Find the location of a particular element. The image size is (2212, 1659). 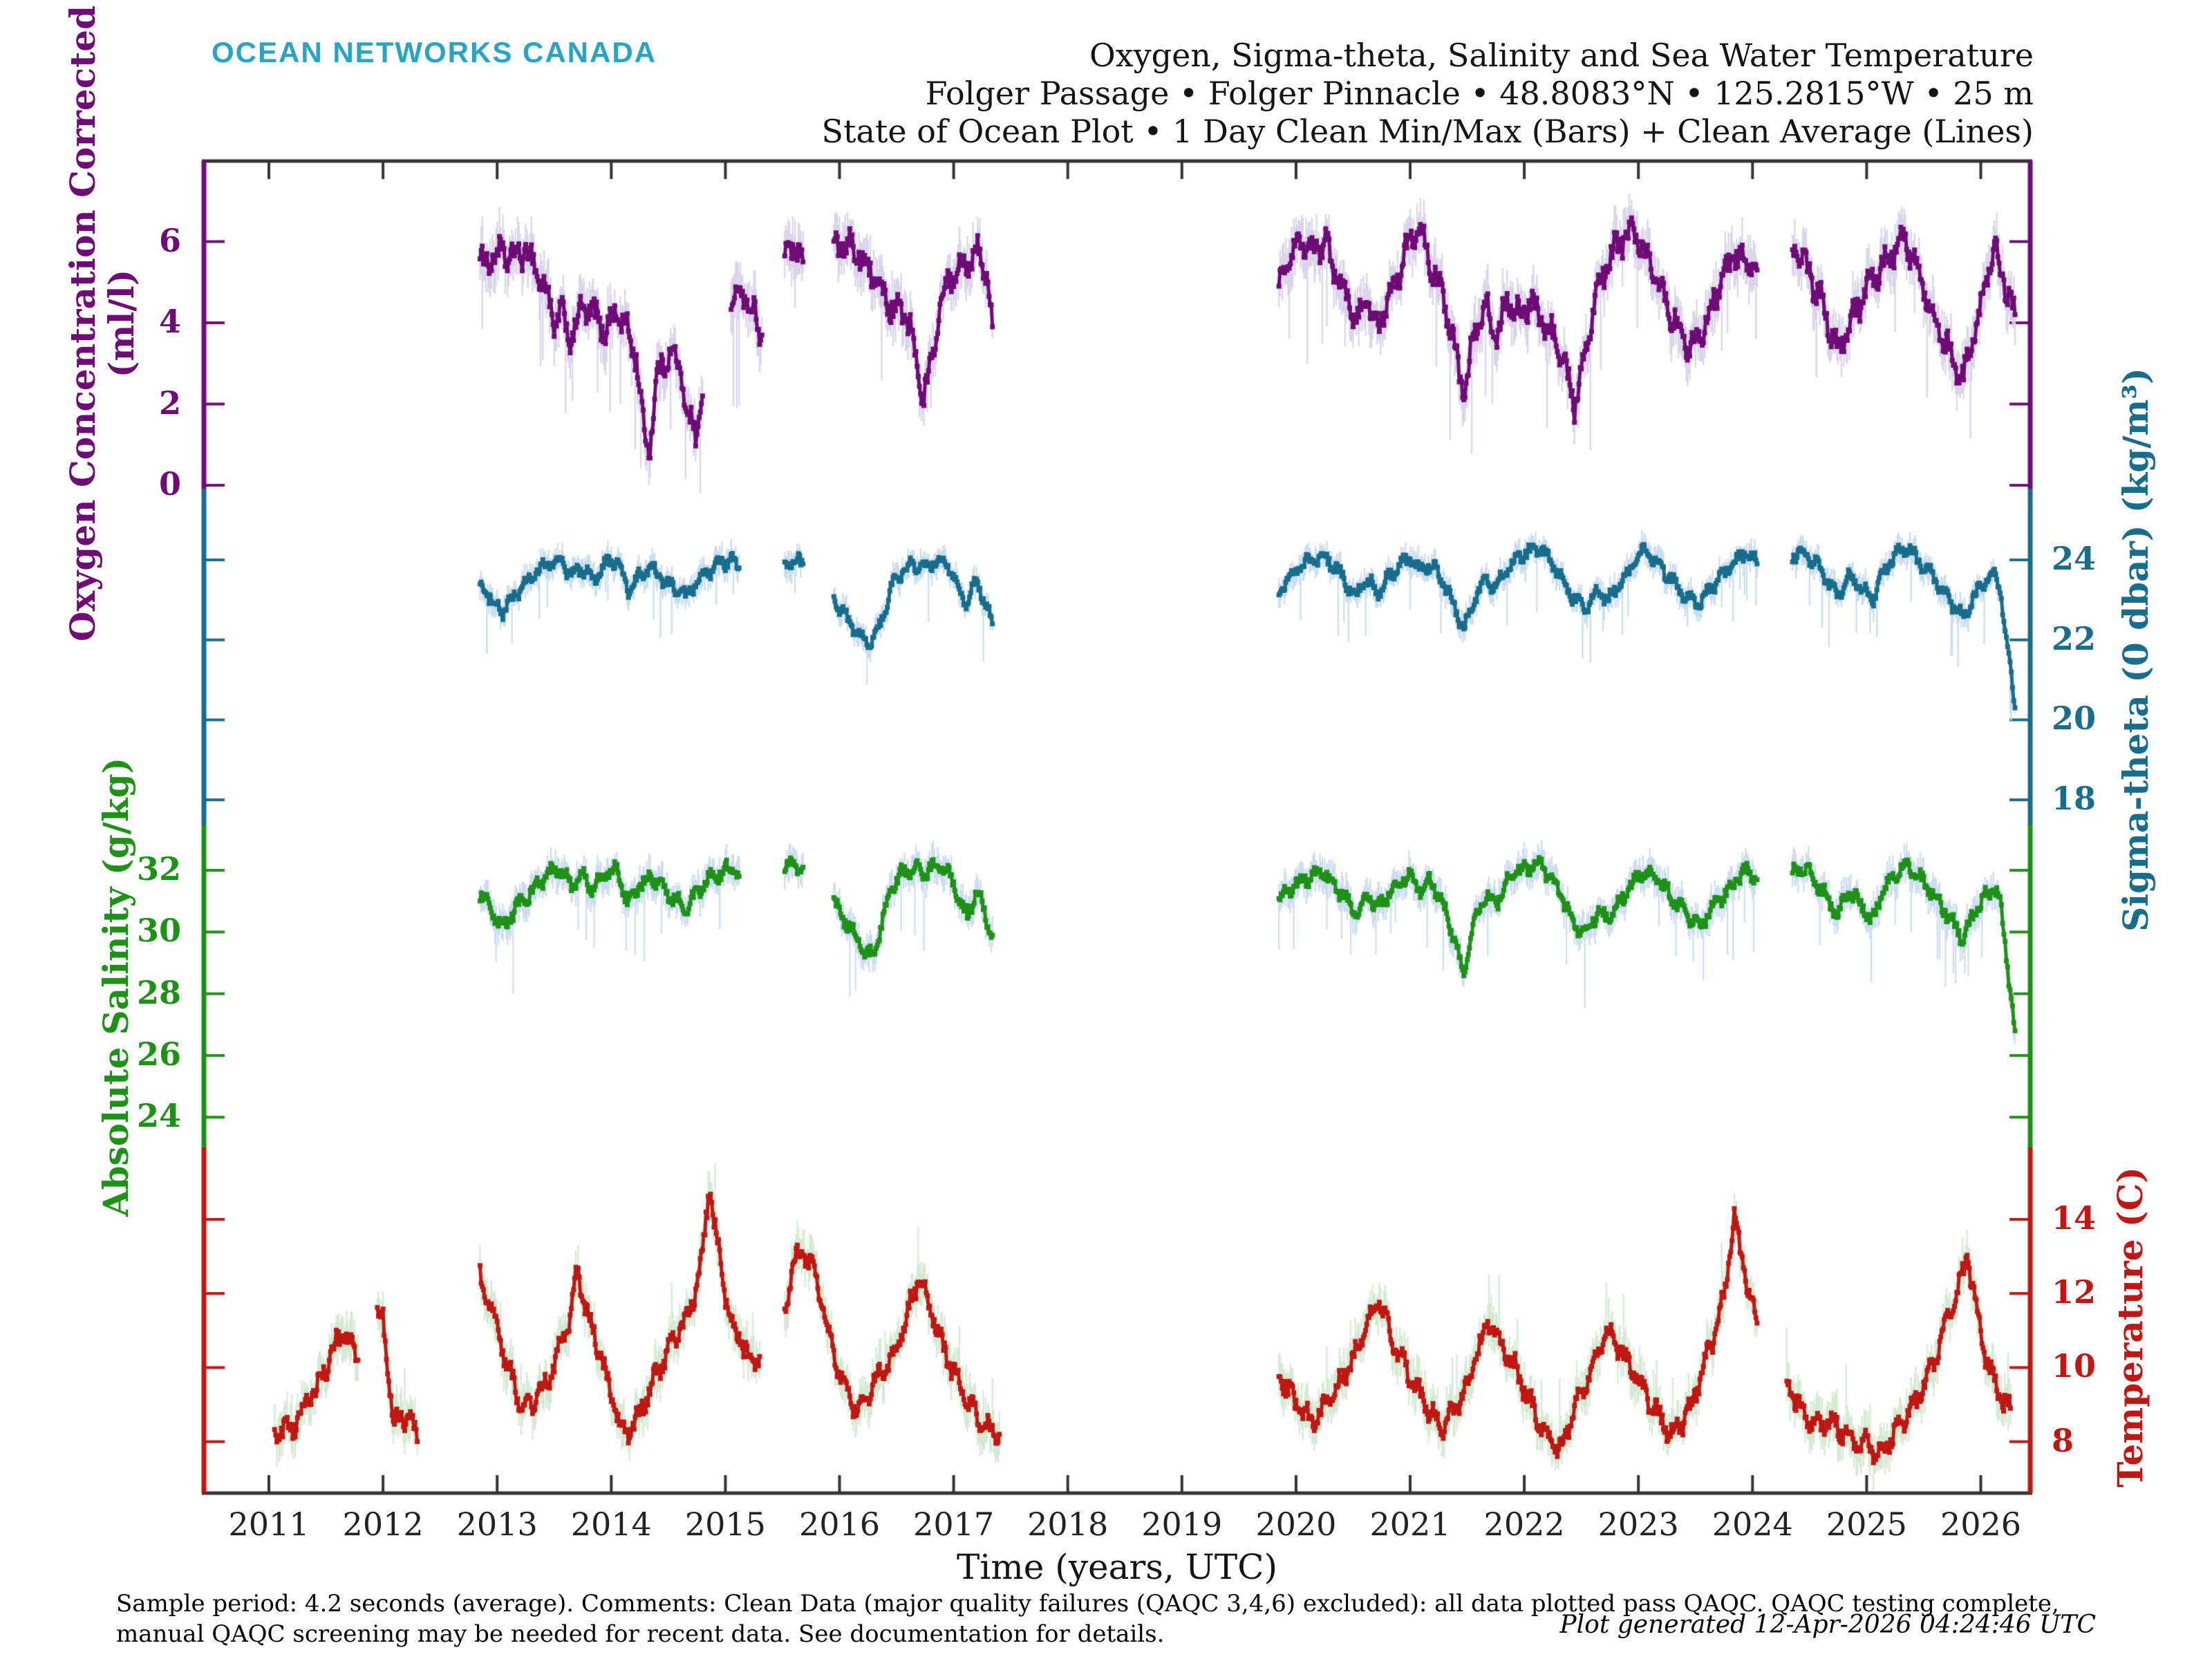

y-tick-label-temperature-8: 8 is located at coordinates (2063, 1440).